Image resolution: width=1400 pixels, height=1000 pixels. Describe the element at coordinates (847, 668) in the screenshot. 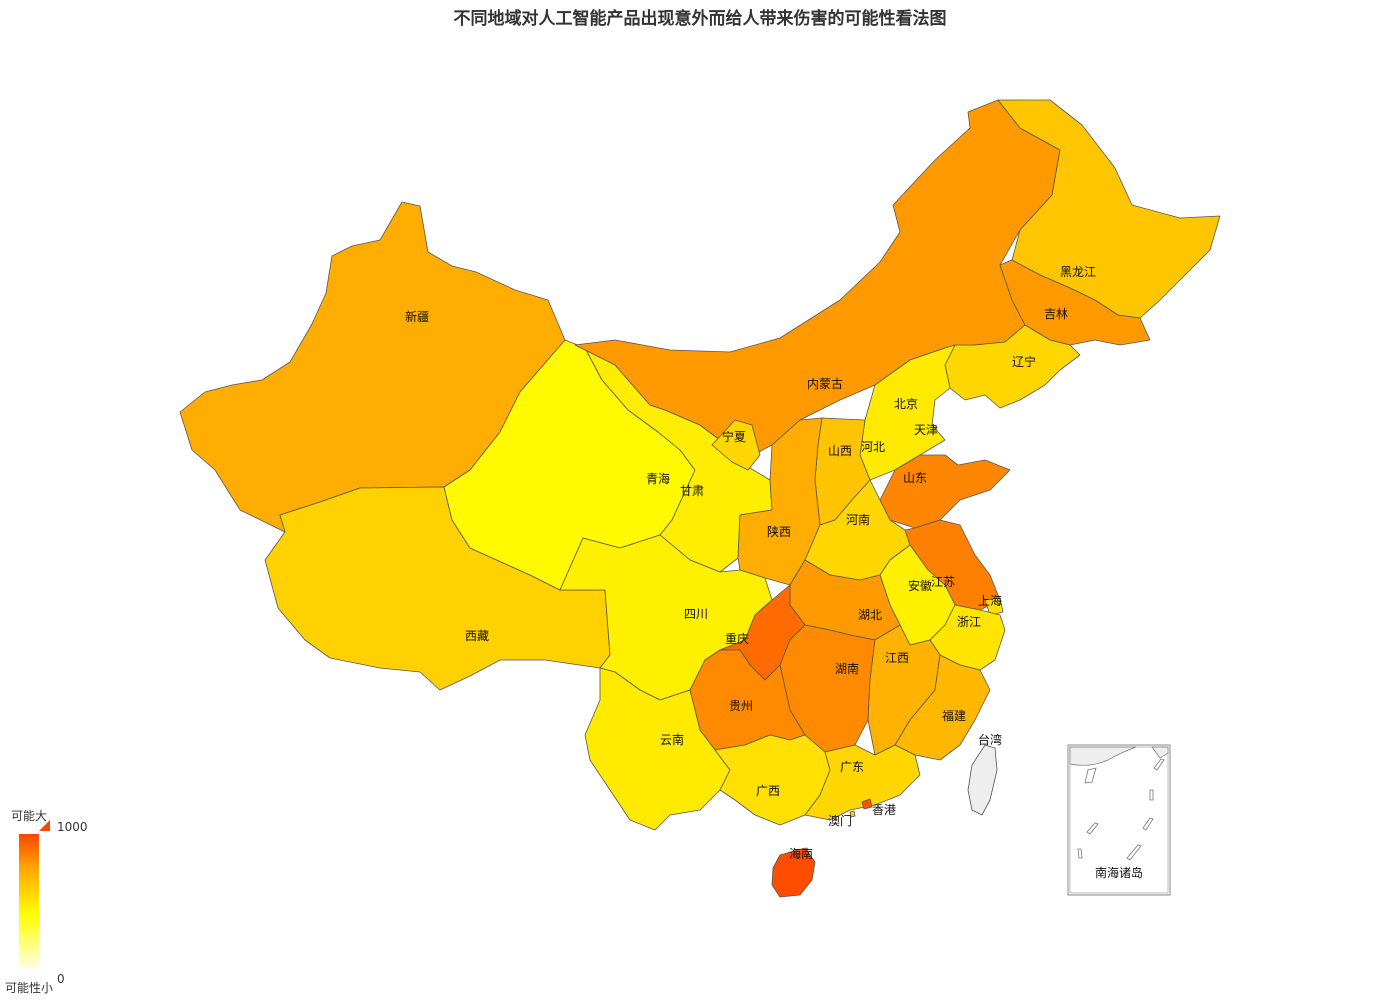

I see `province-label-hunan: 湖南` at that location.